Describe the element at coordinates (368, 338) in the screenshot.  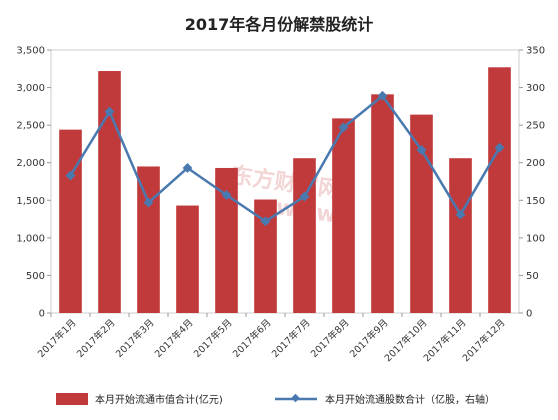
I see `x-tick-label: 2017年9月` at that location.